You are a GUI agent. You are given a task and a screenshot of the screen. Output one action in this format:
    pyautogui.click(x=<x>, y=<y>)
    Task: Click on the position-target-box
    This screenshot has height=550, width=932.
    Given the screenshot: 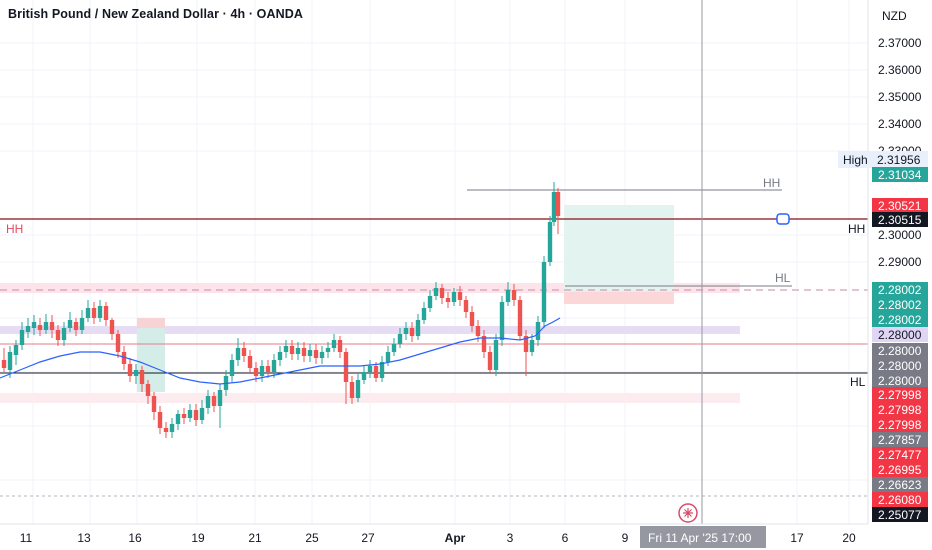 What is the action you would take?
    pyautogui.click(x=619, y=248)
    